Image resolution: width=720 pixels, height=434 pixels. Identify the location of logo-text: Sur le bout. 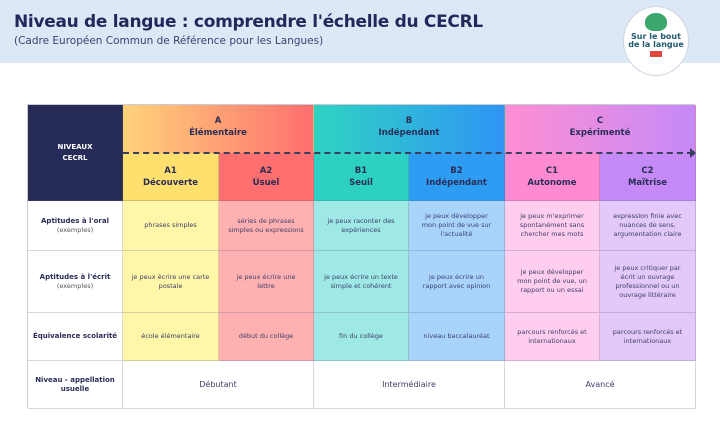
(656, 36).